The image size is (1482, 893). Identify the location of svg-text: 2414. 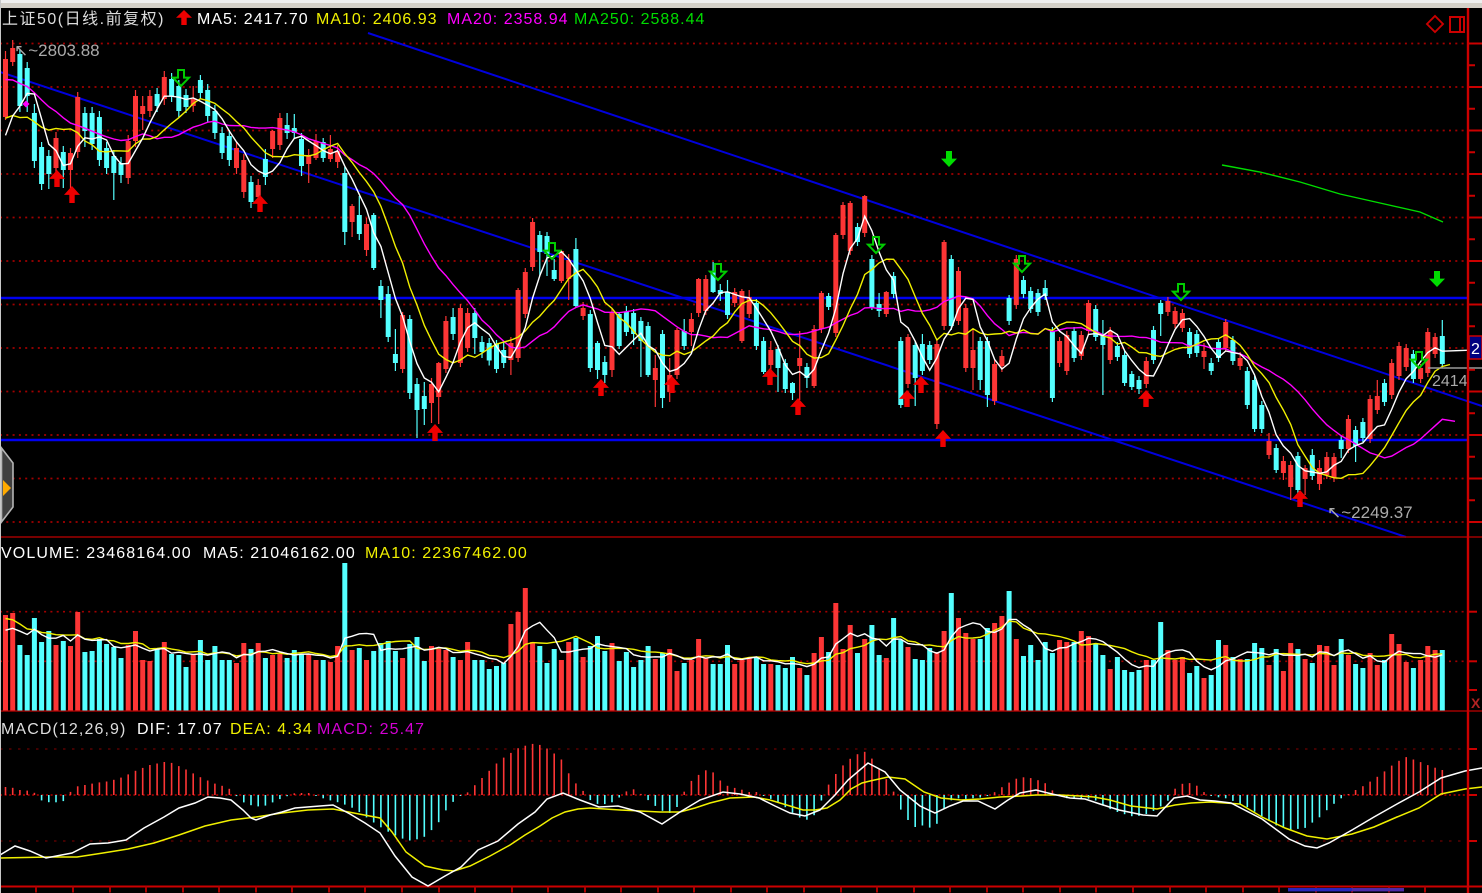
(1450, 381).